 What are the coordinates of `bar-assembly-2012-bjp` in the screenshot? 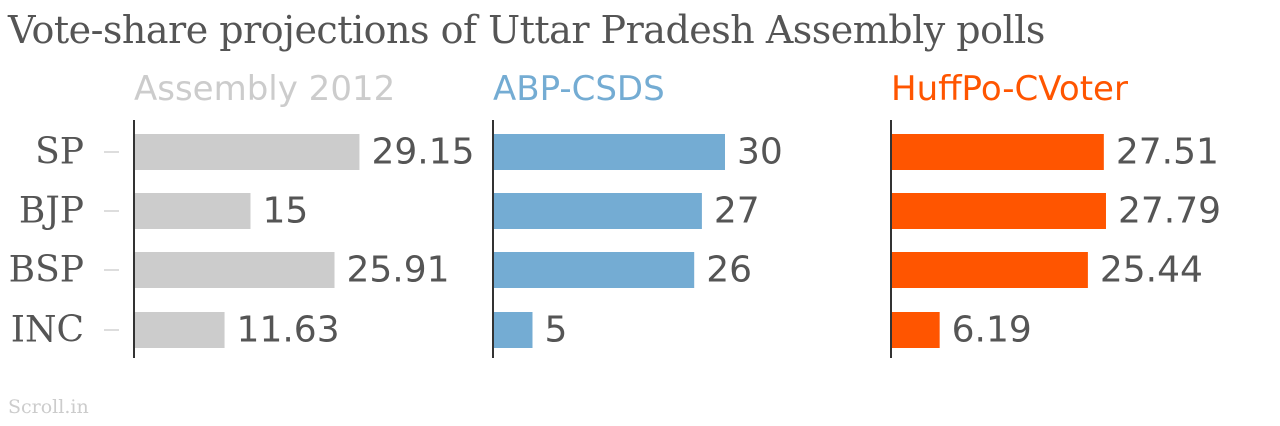 It's located at (193, 211).